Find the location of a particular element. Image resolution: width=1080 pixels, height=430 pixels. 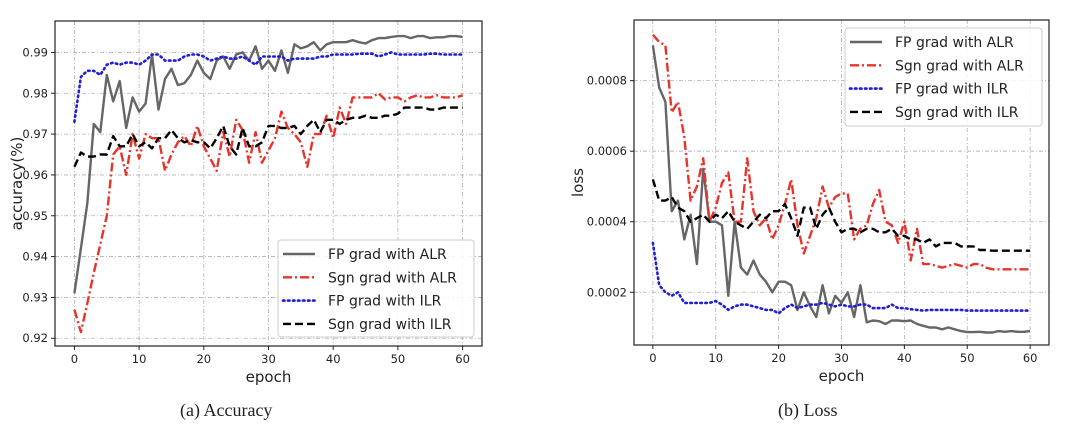

y-tick-label: 0.0004 is located at coordinates (607, 222).